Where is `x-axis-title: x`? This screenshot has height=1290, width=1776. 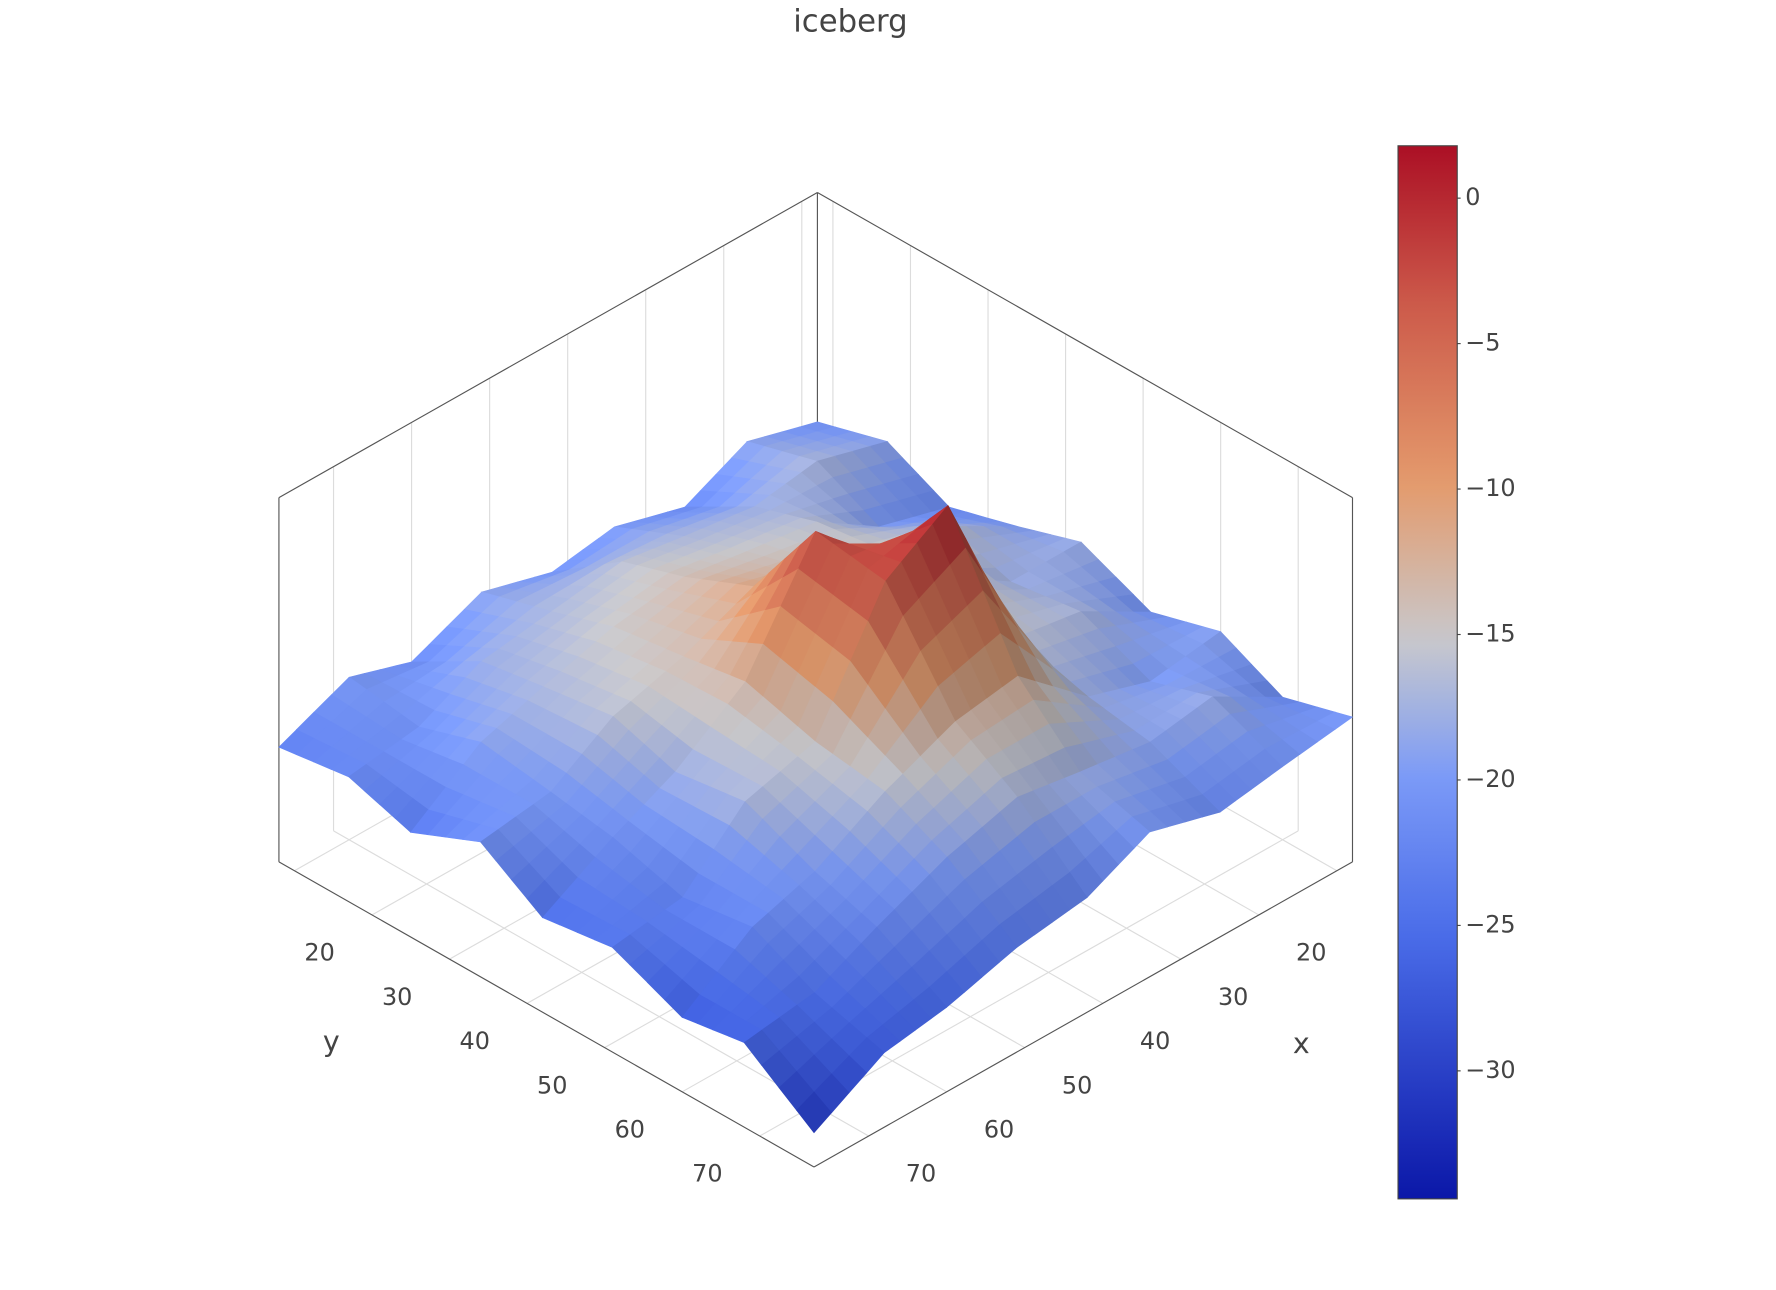 x-axis-title: x is located at coordinates (1301, 1043).